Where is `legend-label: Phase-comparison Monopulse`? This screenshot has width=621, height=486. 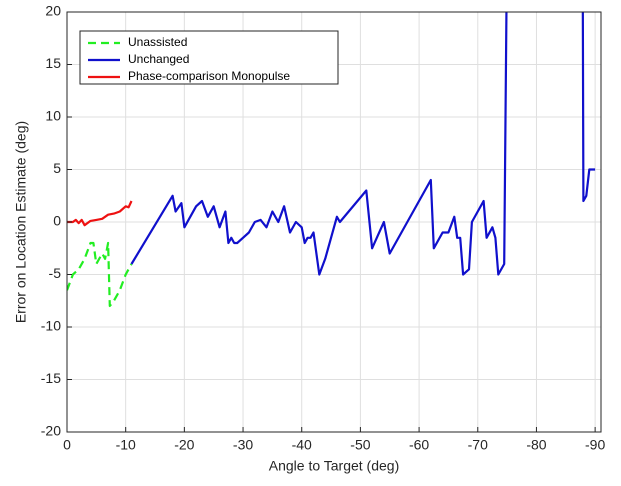
legend-label: Phase-comparison Monopulse is located at coordinates (209, 76).